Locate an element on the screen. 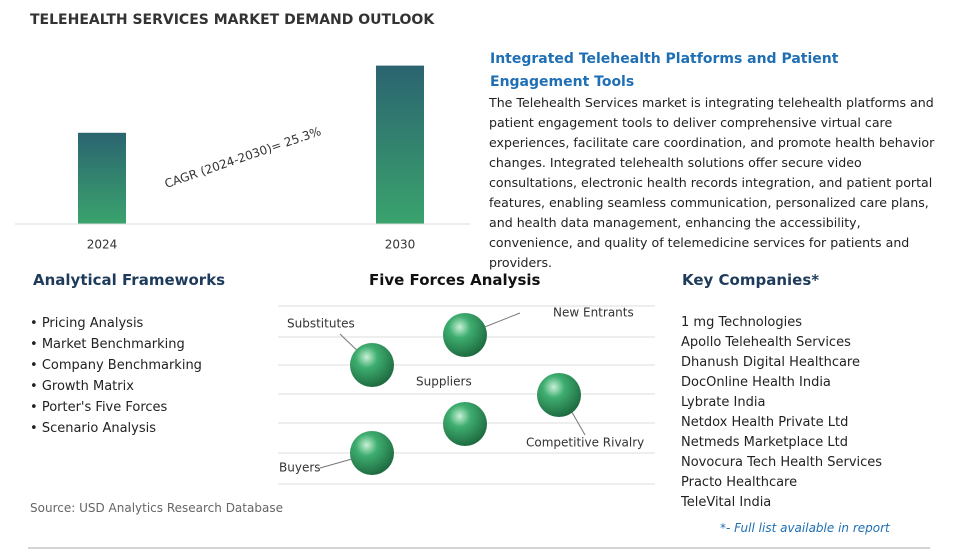 The height and width of the screenshot is (559, 958). company: Novocura Tech Health Services is located at coordinates (782, 462).